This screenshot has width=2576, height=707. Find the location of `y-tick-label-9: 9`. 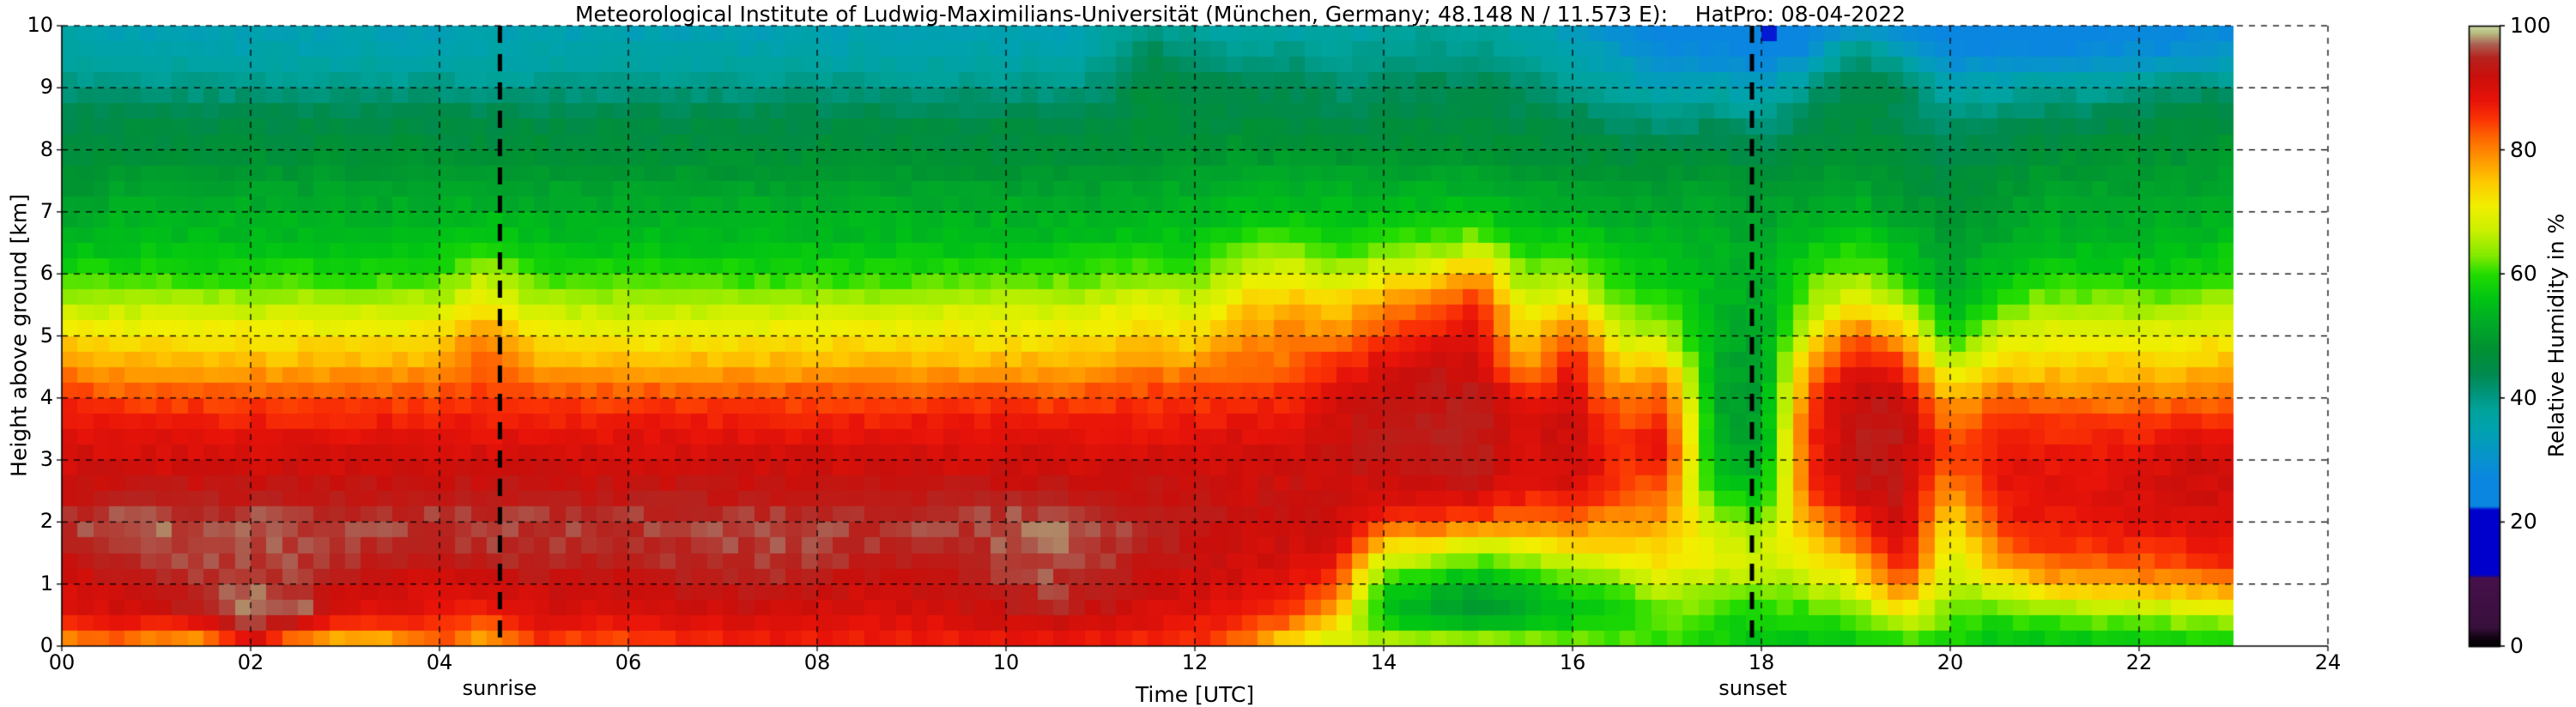

y-tick-label-9: 9 is located at coordinates (46, 88).